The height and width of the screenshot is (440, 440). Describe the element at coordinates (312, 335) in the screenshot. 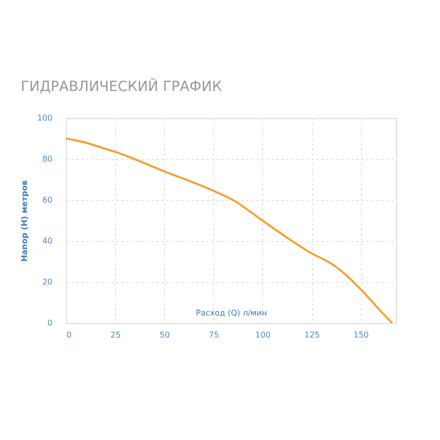

I see `x-tick-label: 125` at that location.